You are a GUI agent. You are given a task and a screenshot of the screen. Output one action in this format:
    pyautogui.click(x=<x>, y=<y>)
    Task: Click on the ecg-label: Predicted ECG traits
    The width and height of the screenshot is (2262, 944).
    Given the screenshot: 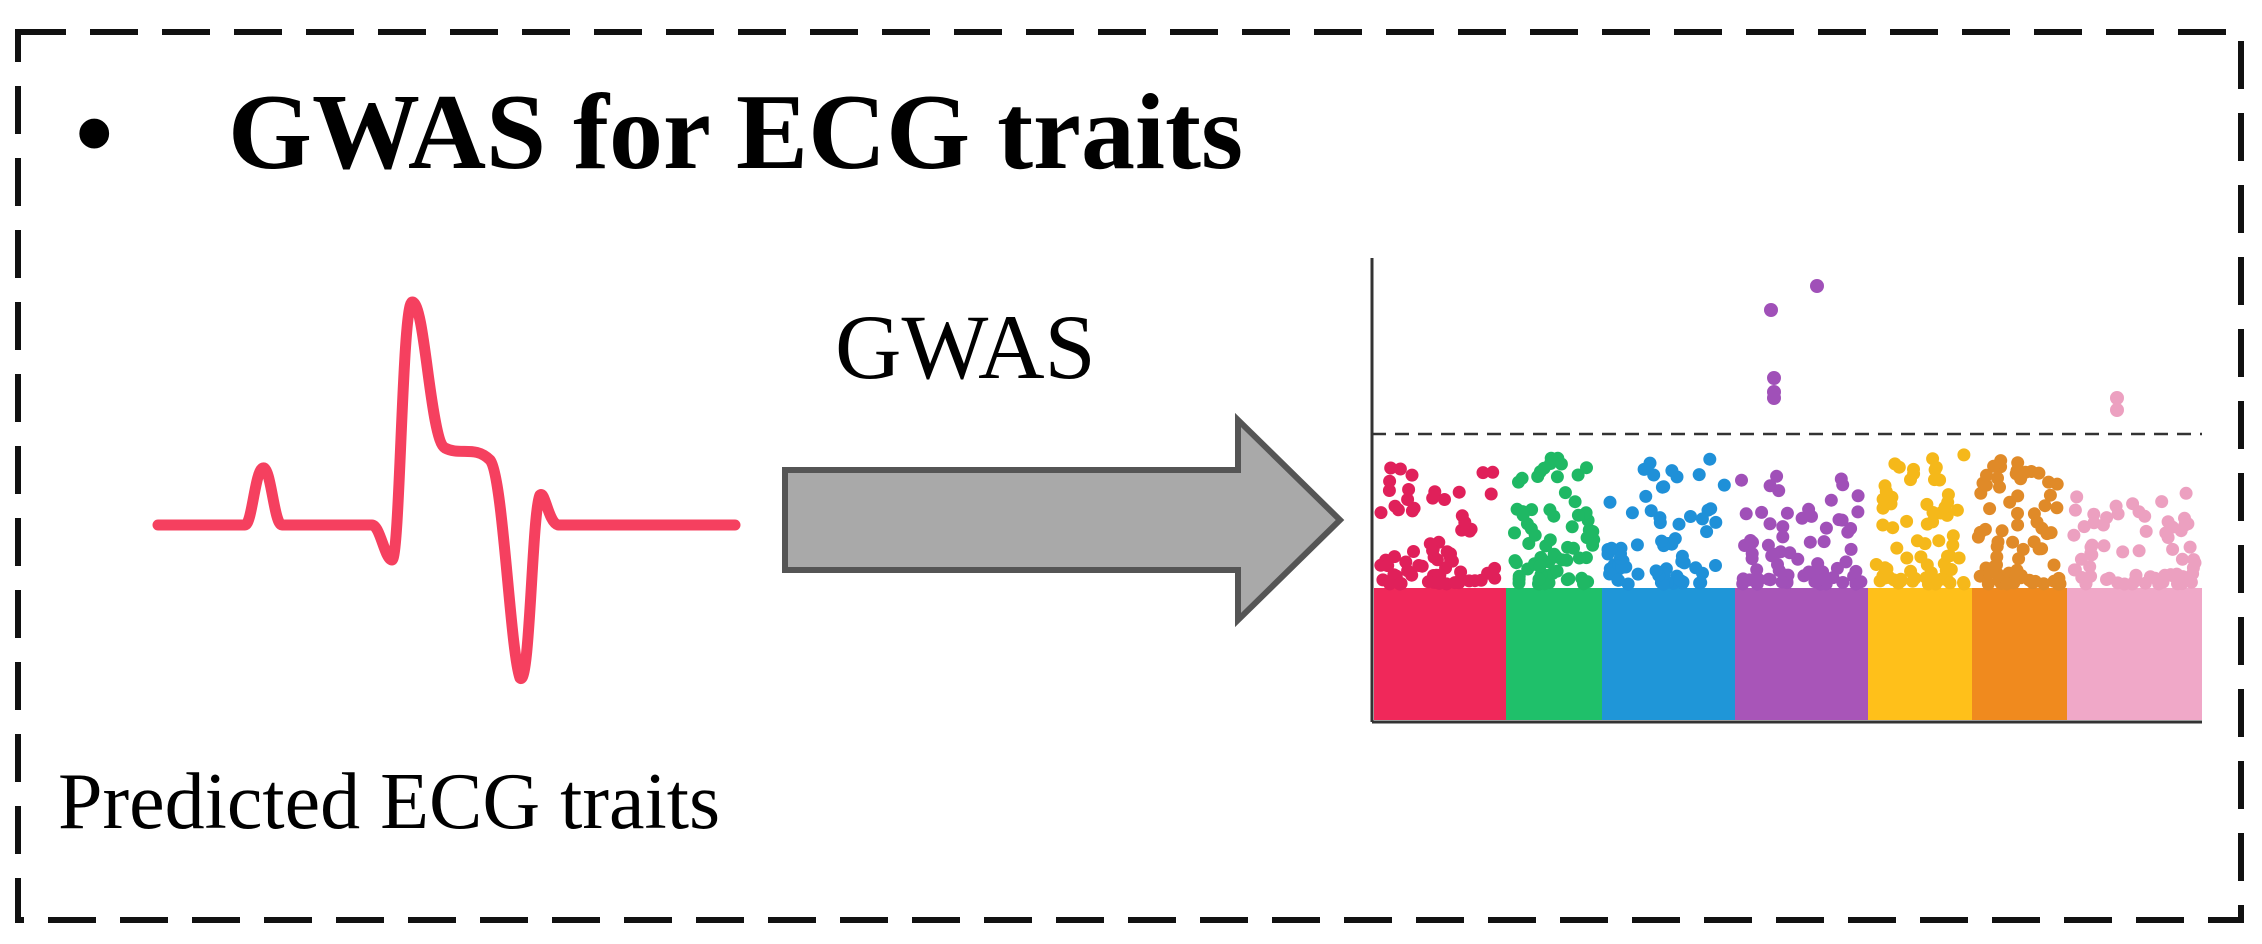 What is the action you would take?
    pyautogui.click(x=389, y=802)
    